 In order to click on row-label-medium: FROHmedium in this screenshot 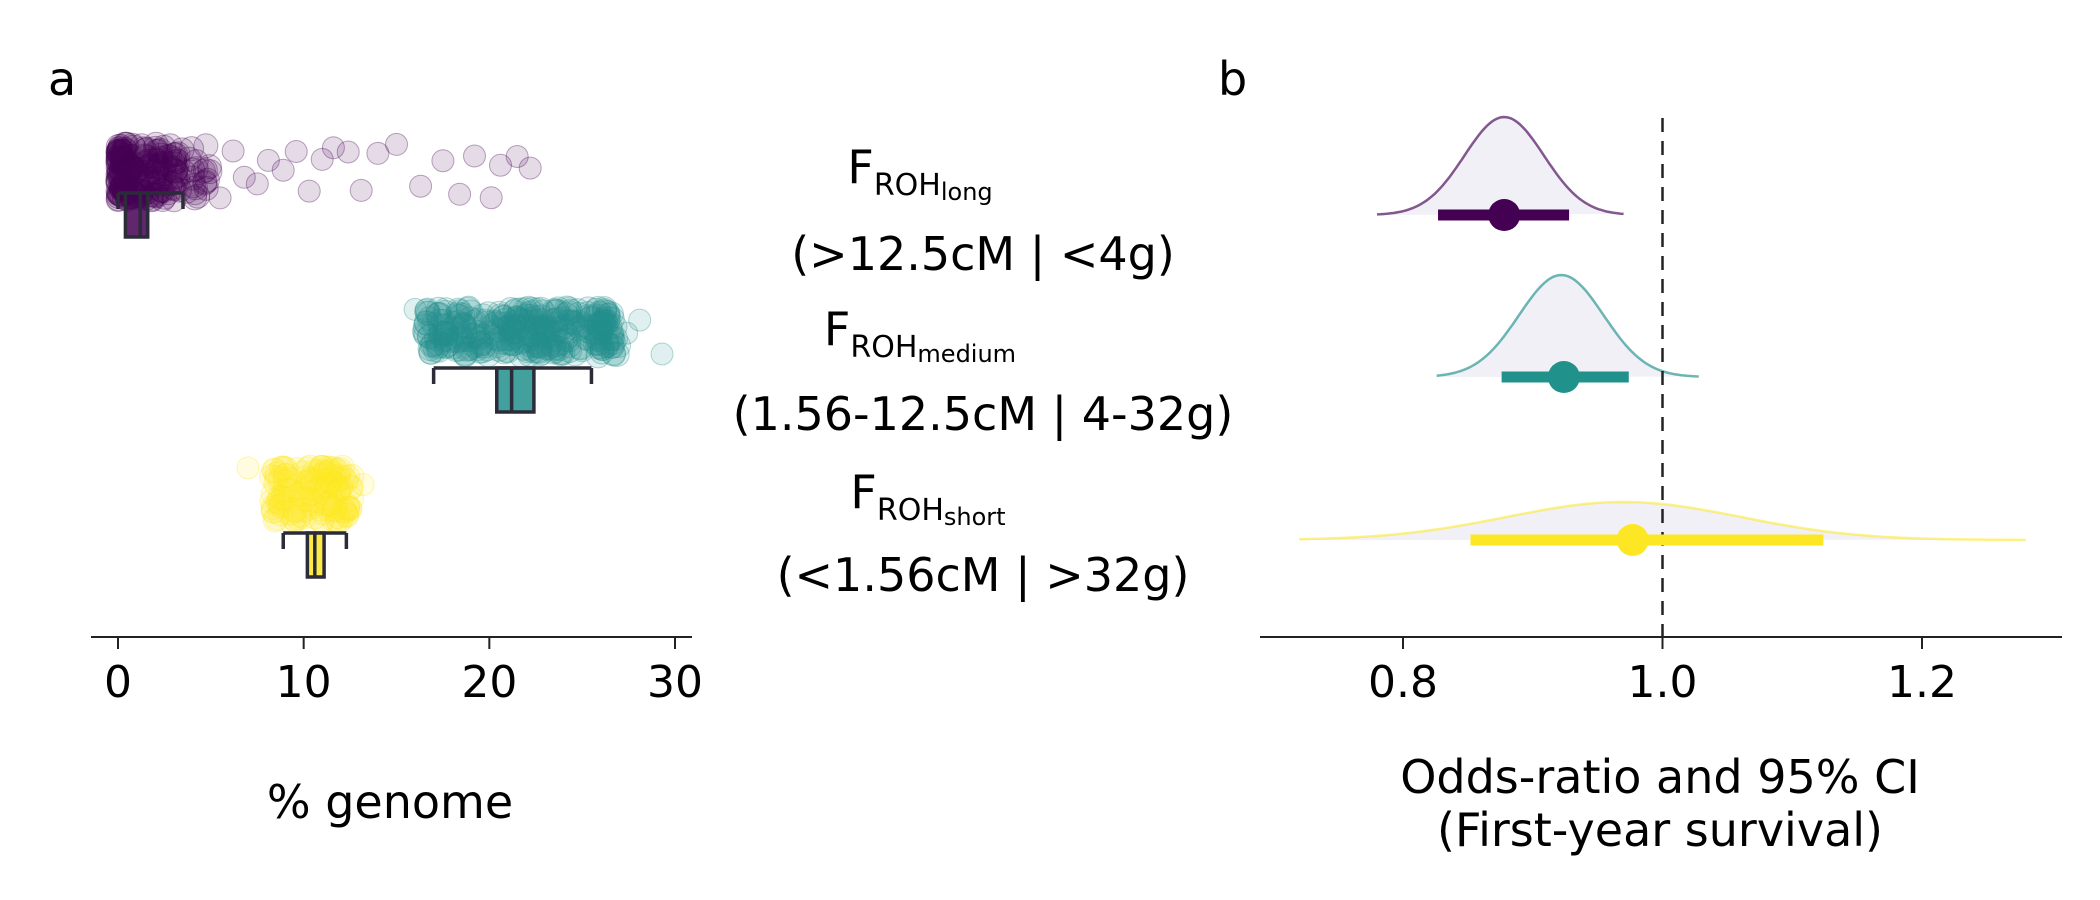, I will do `click(920, 335)`.